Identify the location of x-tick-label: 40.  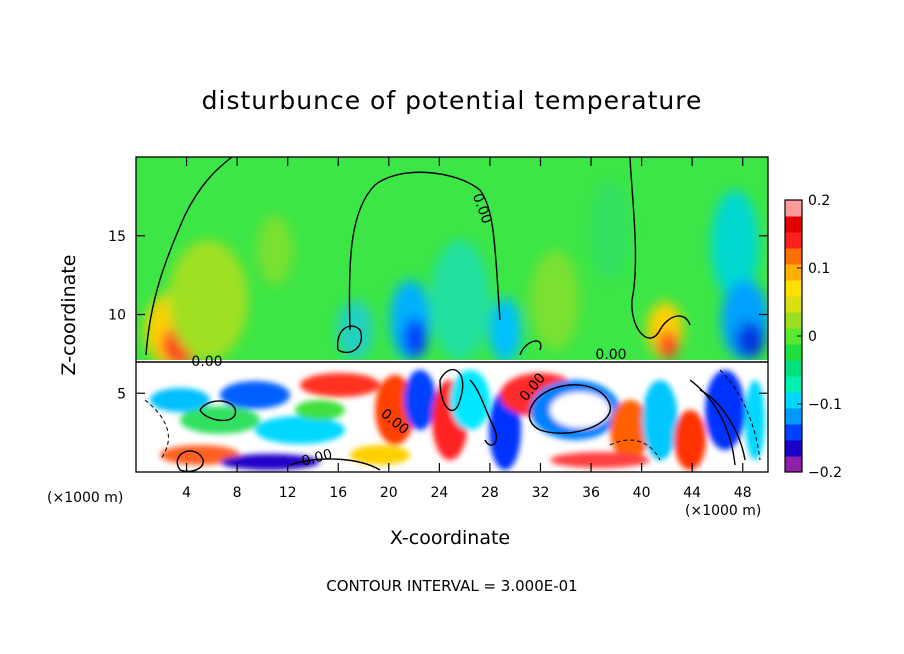
(642, 493).